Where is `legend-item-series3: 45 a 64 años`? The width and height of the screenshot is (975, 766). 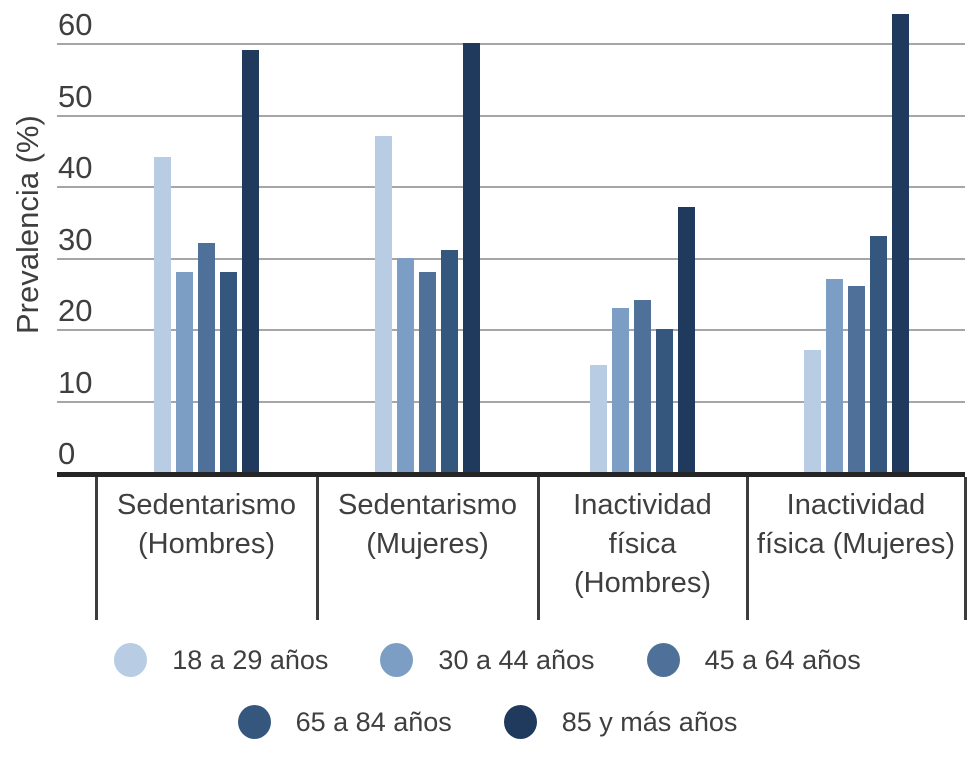 legend-item-series3: 45 a 64 años is located at coordinates (753, 660).